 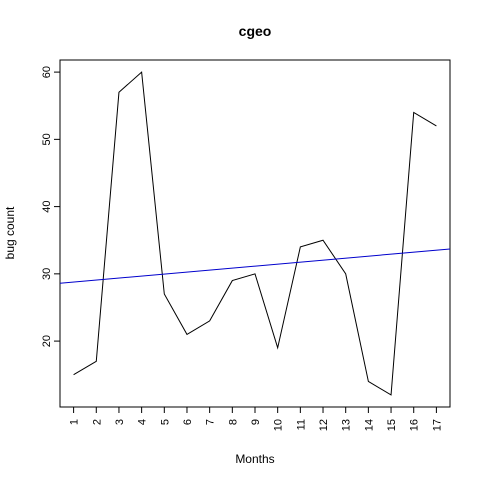 What do you see at coordinates (47, 72) in the screenshot?
I see `y-tick-label-60: 60` at bounding box center [47, 72].